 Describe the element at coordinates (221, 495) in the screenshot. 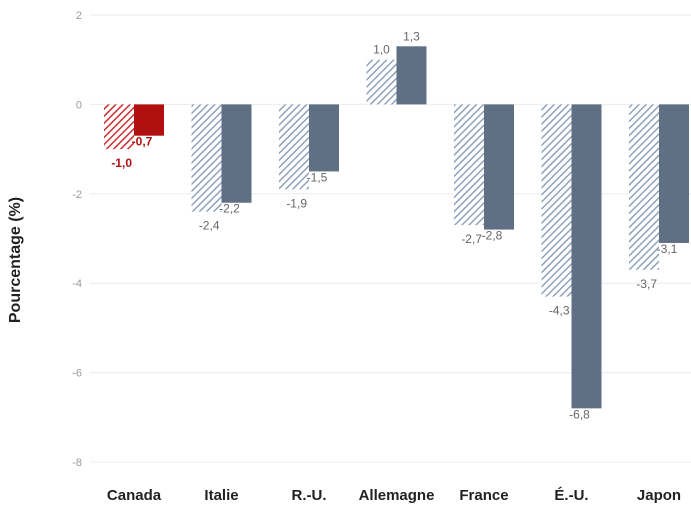

I see `category-label-1: Italie` at that location.